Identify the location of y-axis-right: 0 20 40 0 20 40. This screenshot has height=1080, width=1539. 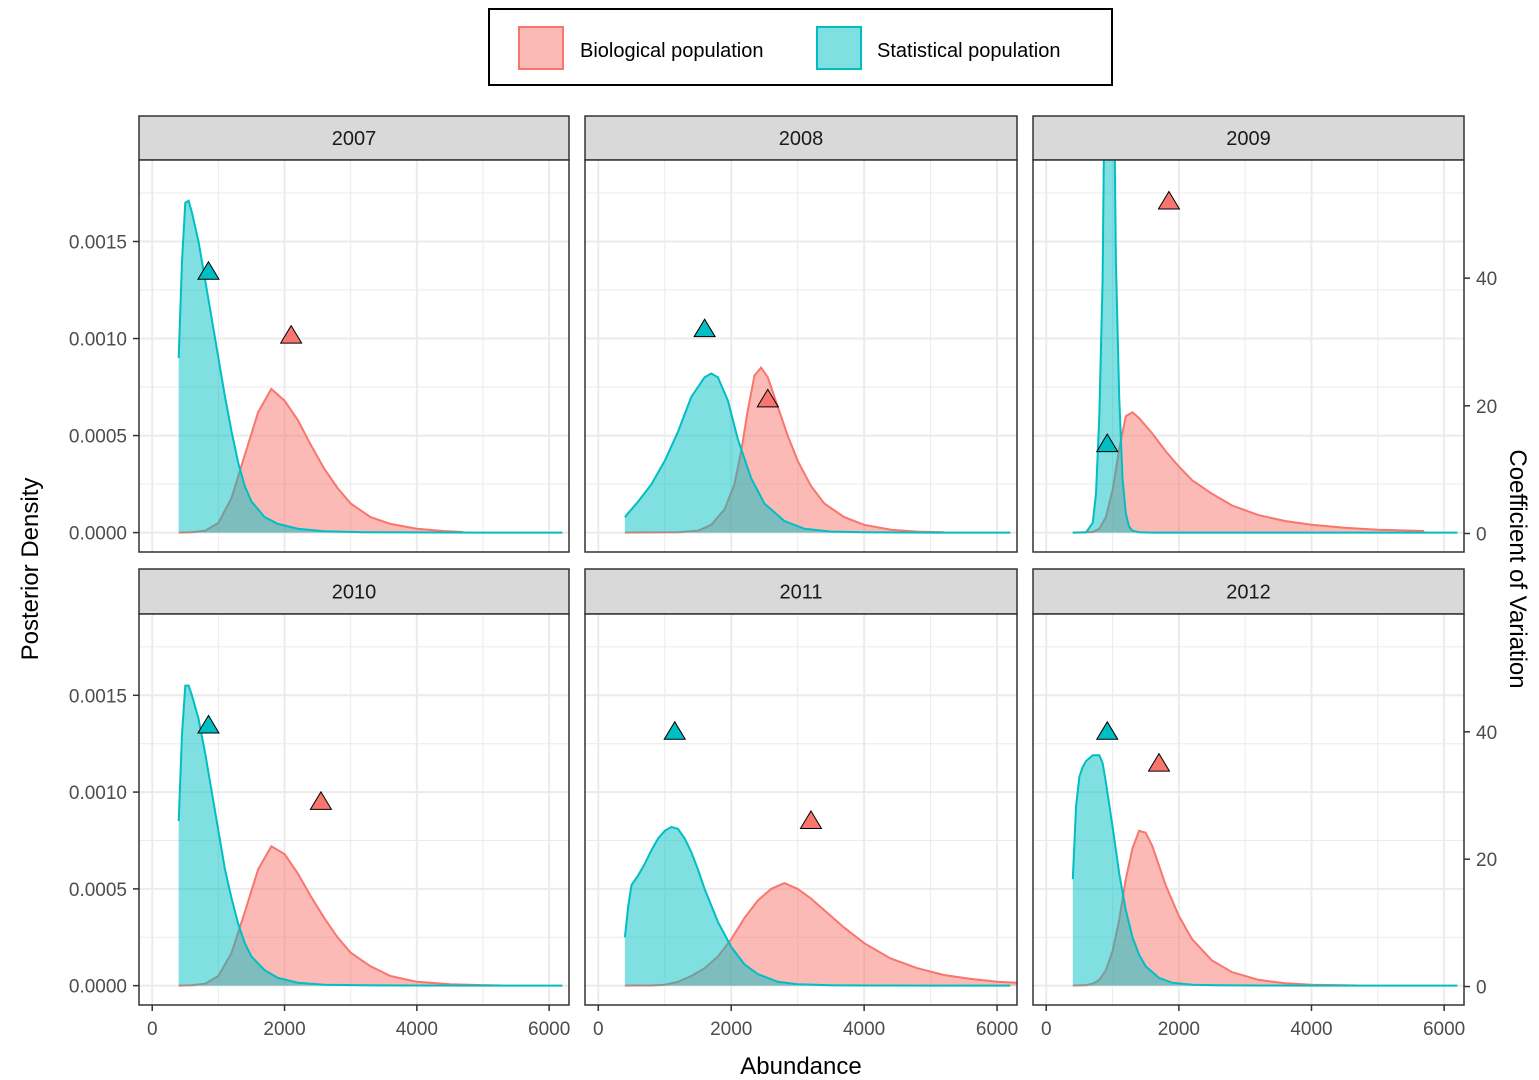
(1480, 634).